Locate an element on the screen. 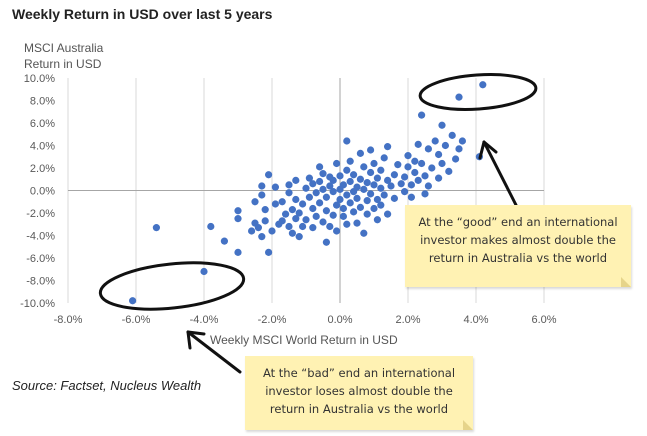 This screenshot has width=647, height=436. y-tick-label: 4.0% is located at coordinates (42, 147).